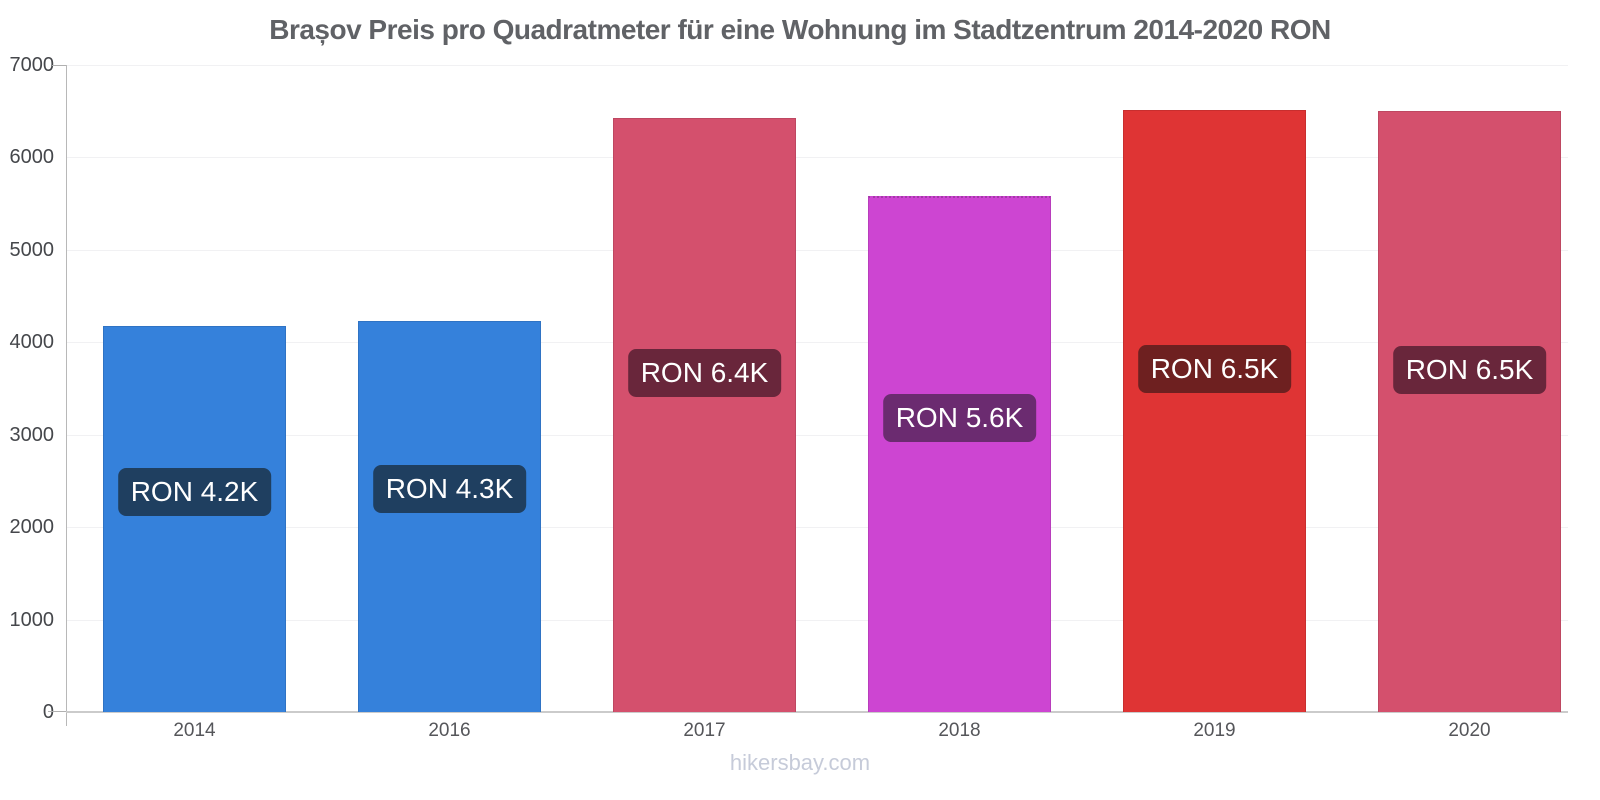 Image resolution: width=1600 pixels, height=800 pixels. I want to click on bar-value-label-2018: RON 5.6K, so click(959, 417).